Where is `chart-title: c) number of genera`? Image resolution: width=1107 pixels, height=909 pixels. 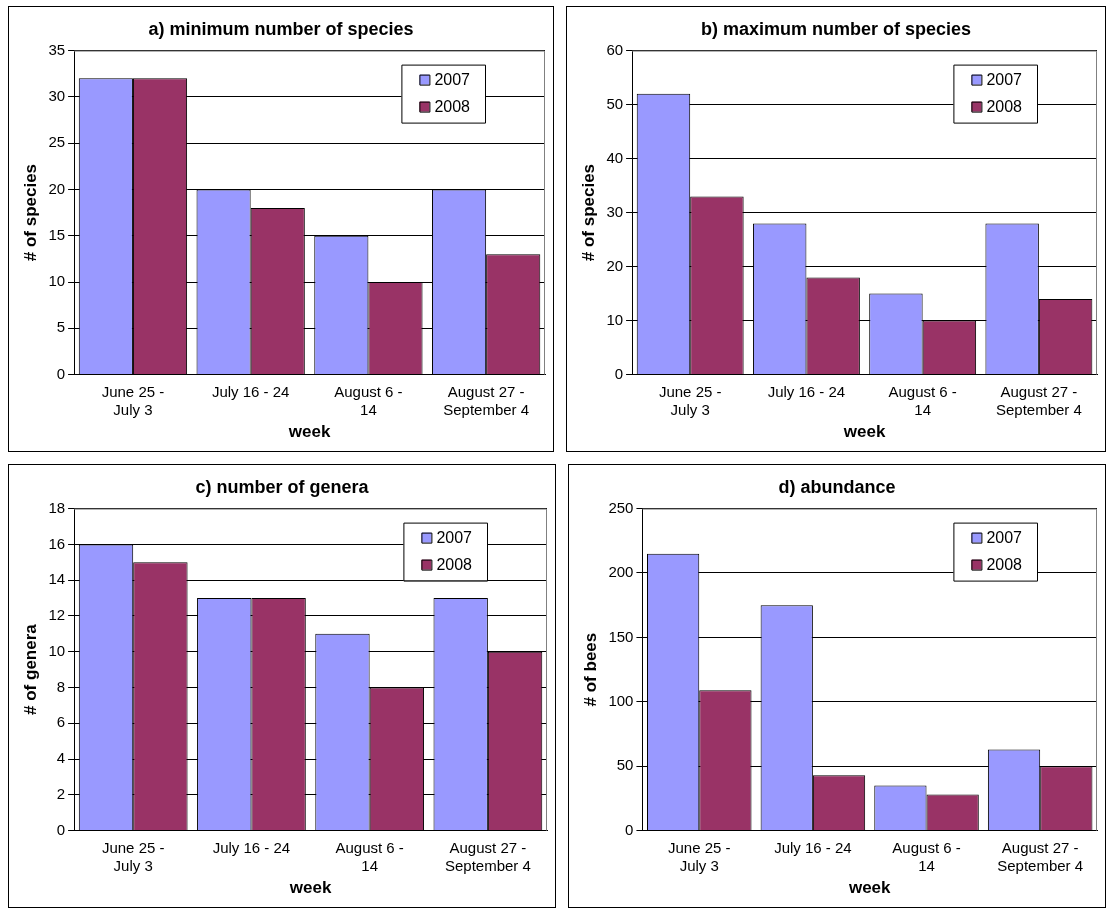 chart-title: c) number of genera is located at coordinates (282, 486).